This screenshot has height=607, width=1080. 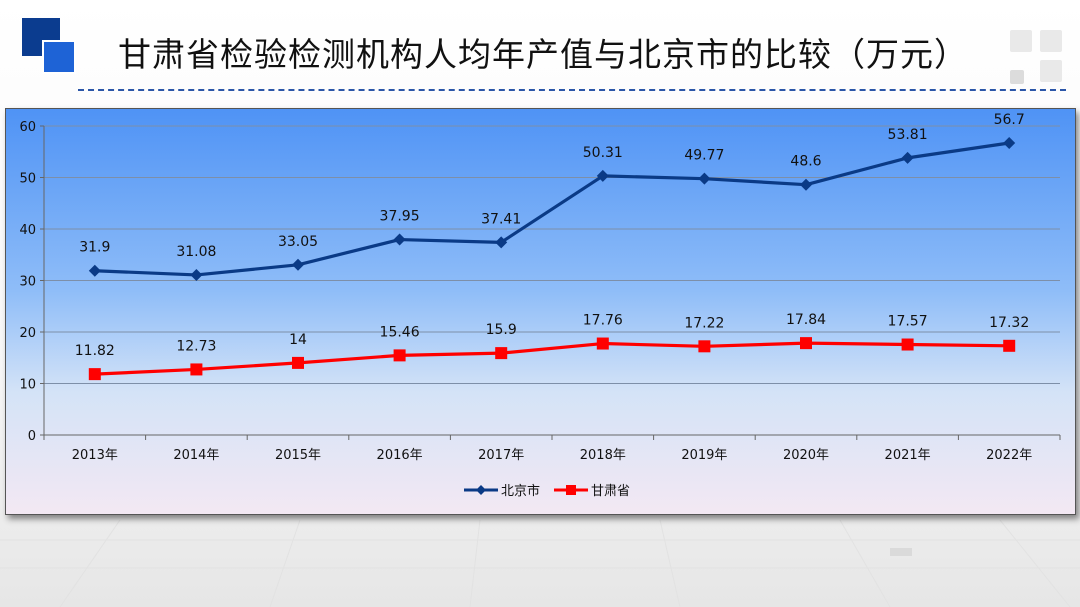 I want to click on x-tick-label: 2015年, so click(x=298, y=455).